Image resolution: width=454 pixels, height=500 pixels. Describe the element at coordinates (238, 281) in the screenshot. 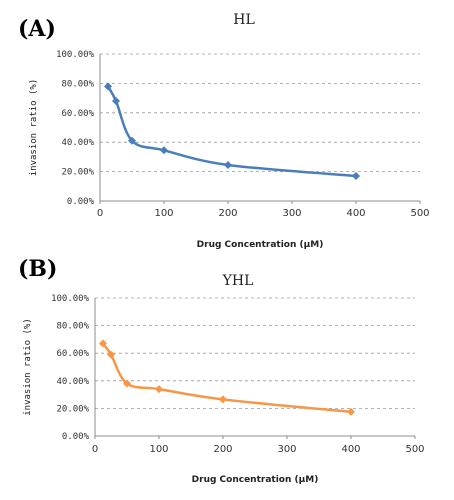

I see `chart-title: YHL` at that location.